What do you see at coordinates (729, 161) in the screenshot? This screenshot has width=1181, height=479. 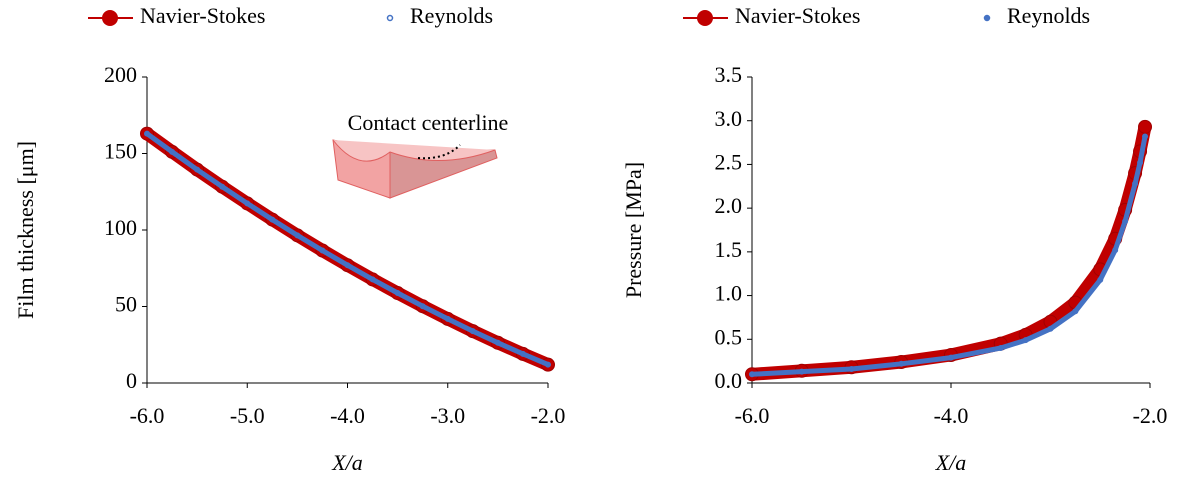 I see `y-tick-label: 2.5` at bounding box center [729, 161].